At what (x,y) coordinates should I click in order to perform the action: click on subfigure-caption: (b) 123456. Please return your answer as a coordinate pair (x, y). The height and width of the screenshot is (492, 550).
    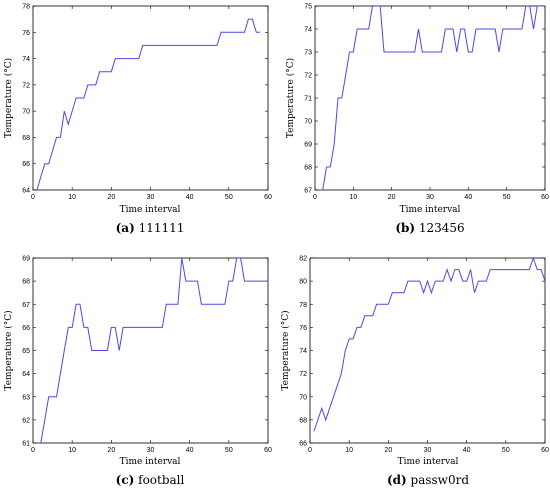
    Looking at the image, I should click on (429, 228).